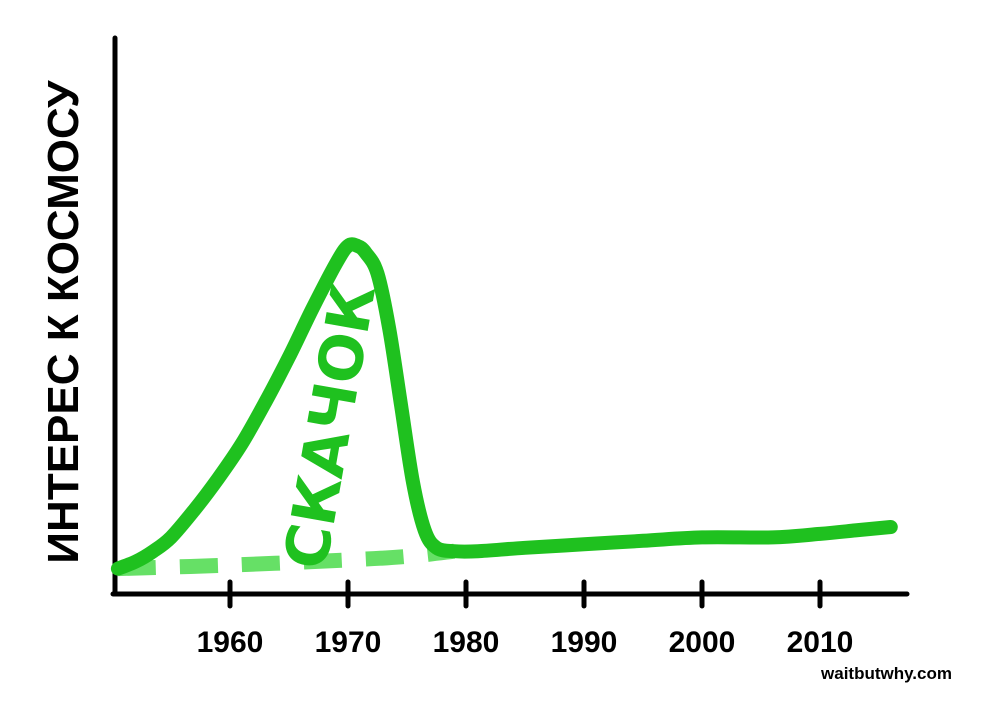 This screenshot has height=704, width=1000. Describe the element at coordinates (286, 560) in the screenshot. I see `dashed-baseline-line` at that location.